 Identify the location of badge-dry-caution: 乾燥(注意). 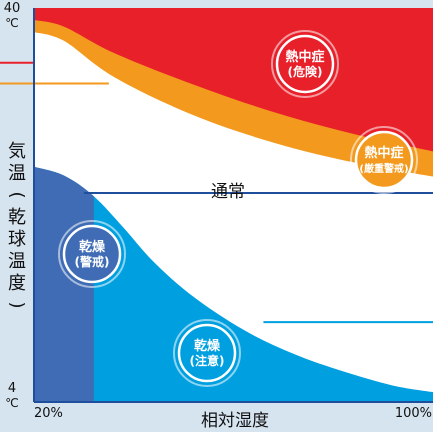
(207, 353).